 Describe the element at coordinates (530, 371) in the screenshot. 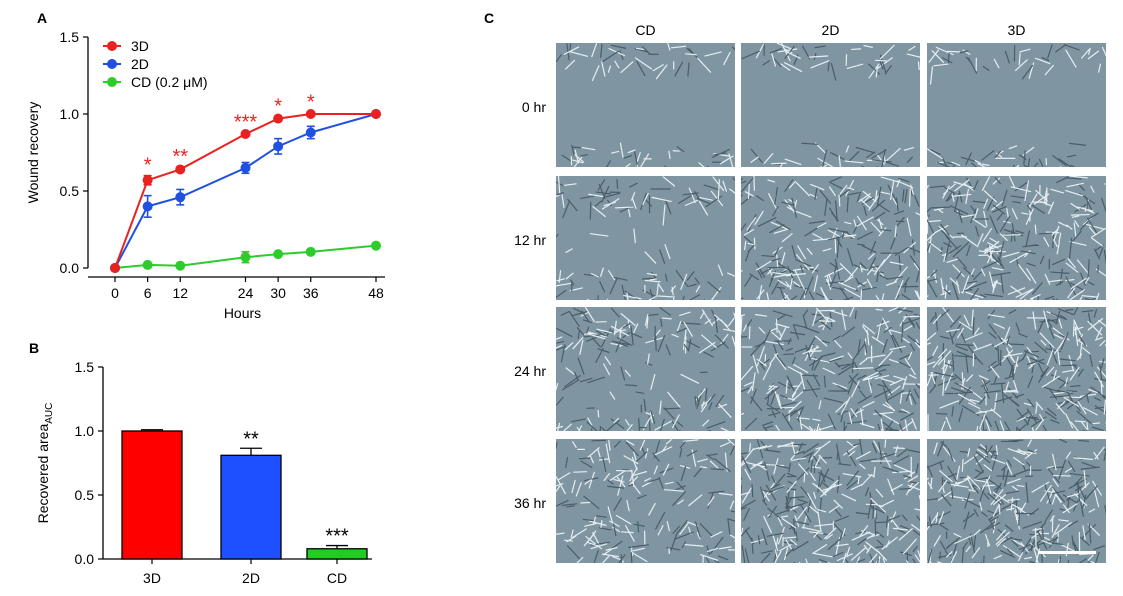

I see `row-label: 24 hr` at that location.